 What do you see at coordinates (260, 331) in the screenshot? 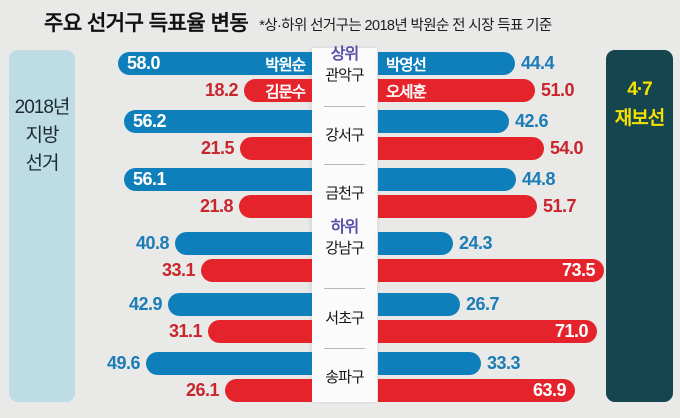
I see `bar-seocho-left-red` at bounding box center [260, 331].